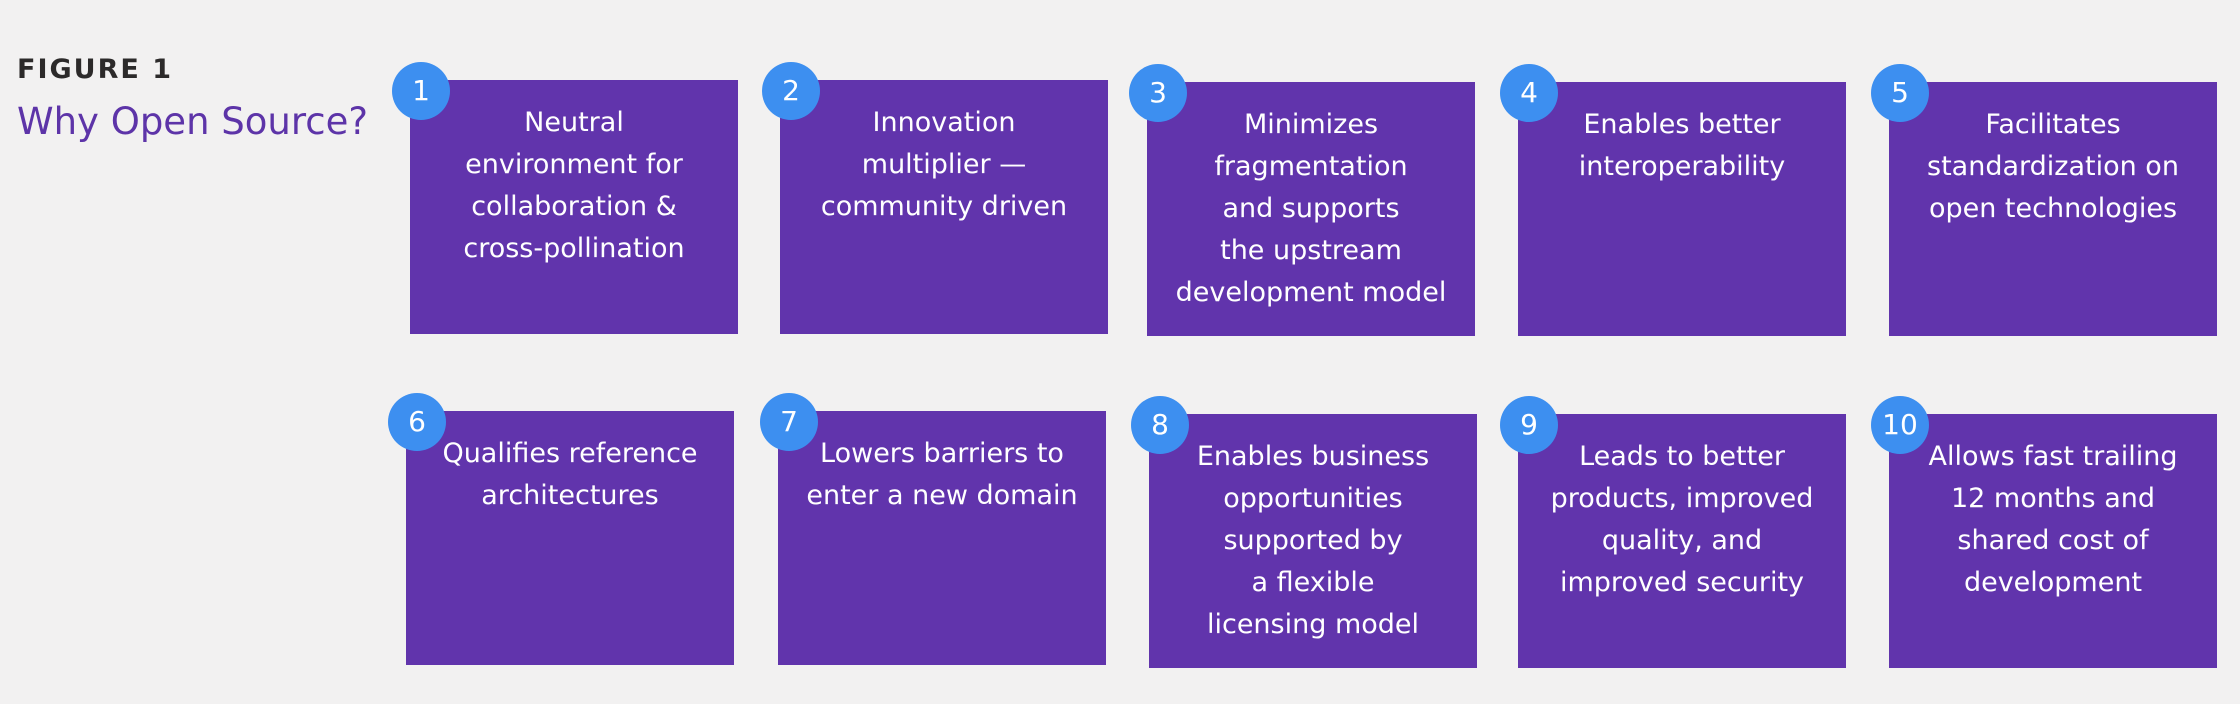 The image size is (2240, 704). I want to click on reason-card-line: supported by, so click(1313, 540).